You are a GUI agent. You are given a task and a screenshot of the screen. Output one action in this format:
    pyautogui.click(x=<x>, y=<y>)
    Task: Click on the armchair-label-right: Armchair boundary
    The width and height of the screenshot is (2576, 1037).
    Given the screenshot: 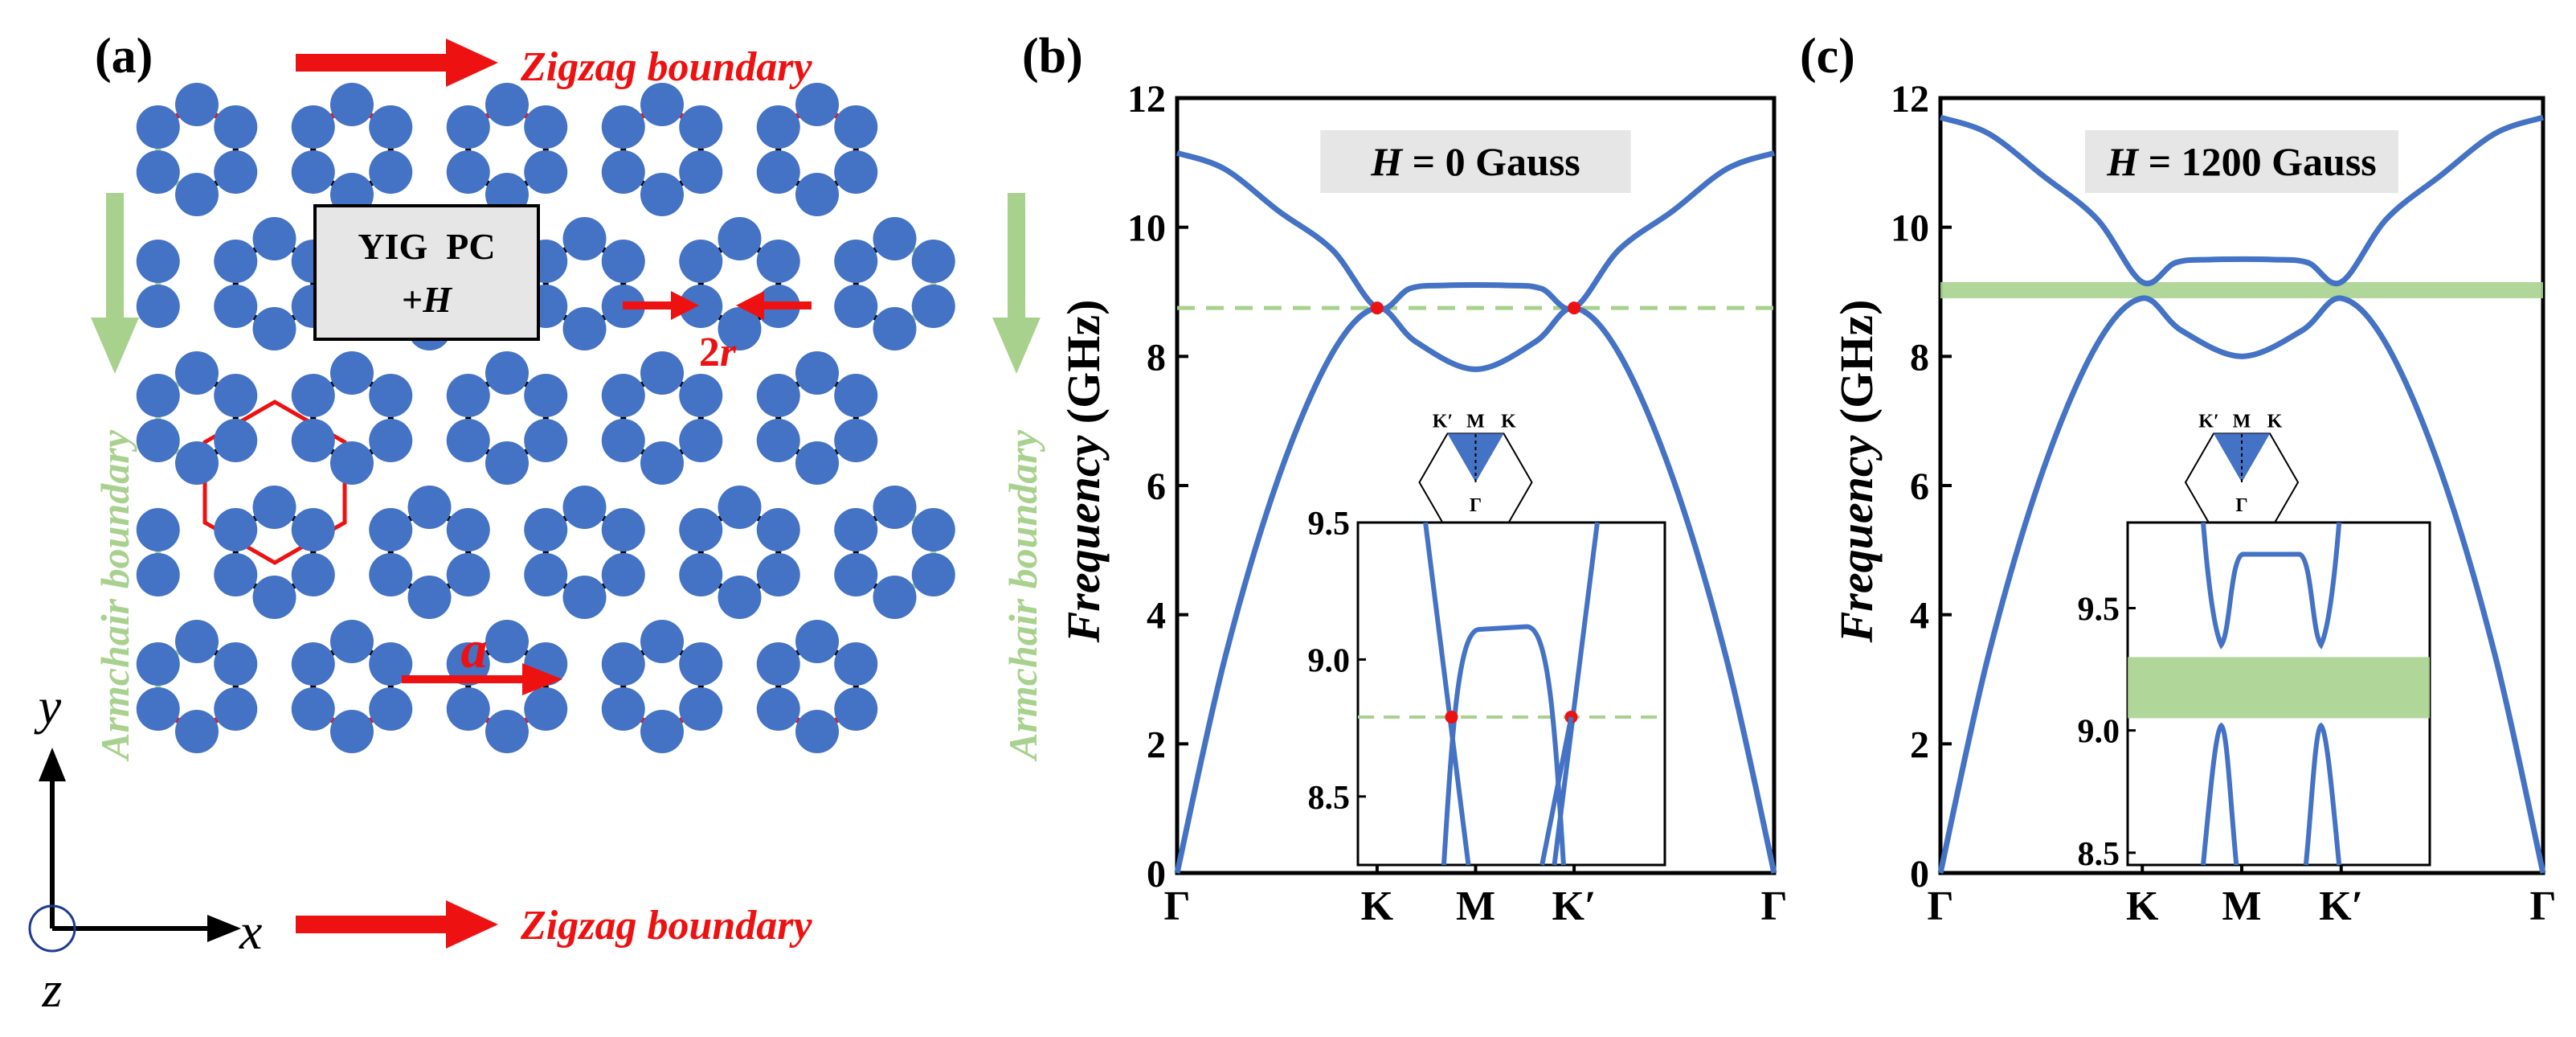 What is the action you would take?
    pyautogui.click(x=1022, y=595)
    